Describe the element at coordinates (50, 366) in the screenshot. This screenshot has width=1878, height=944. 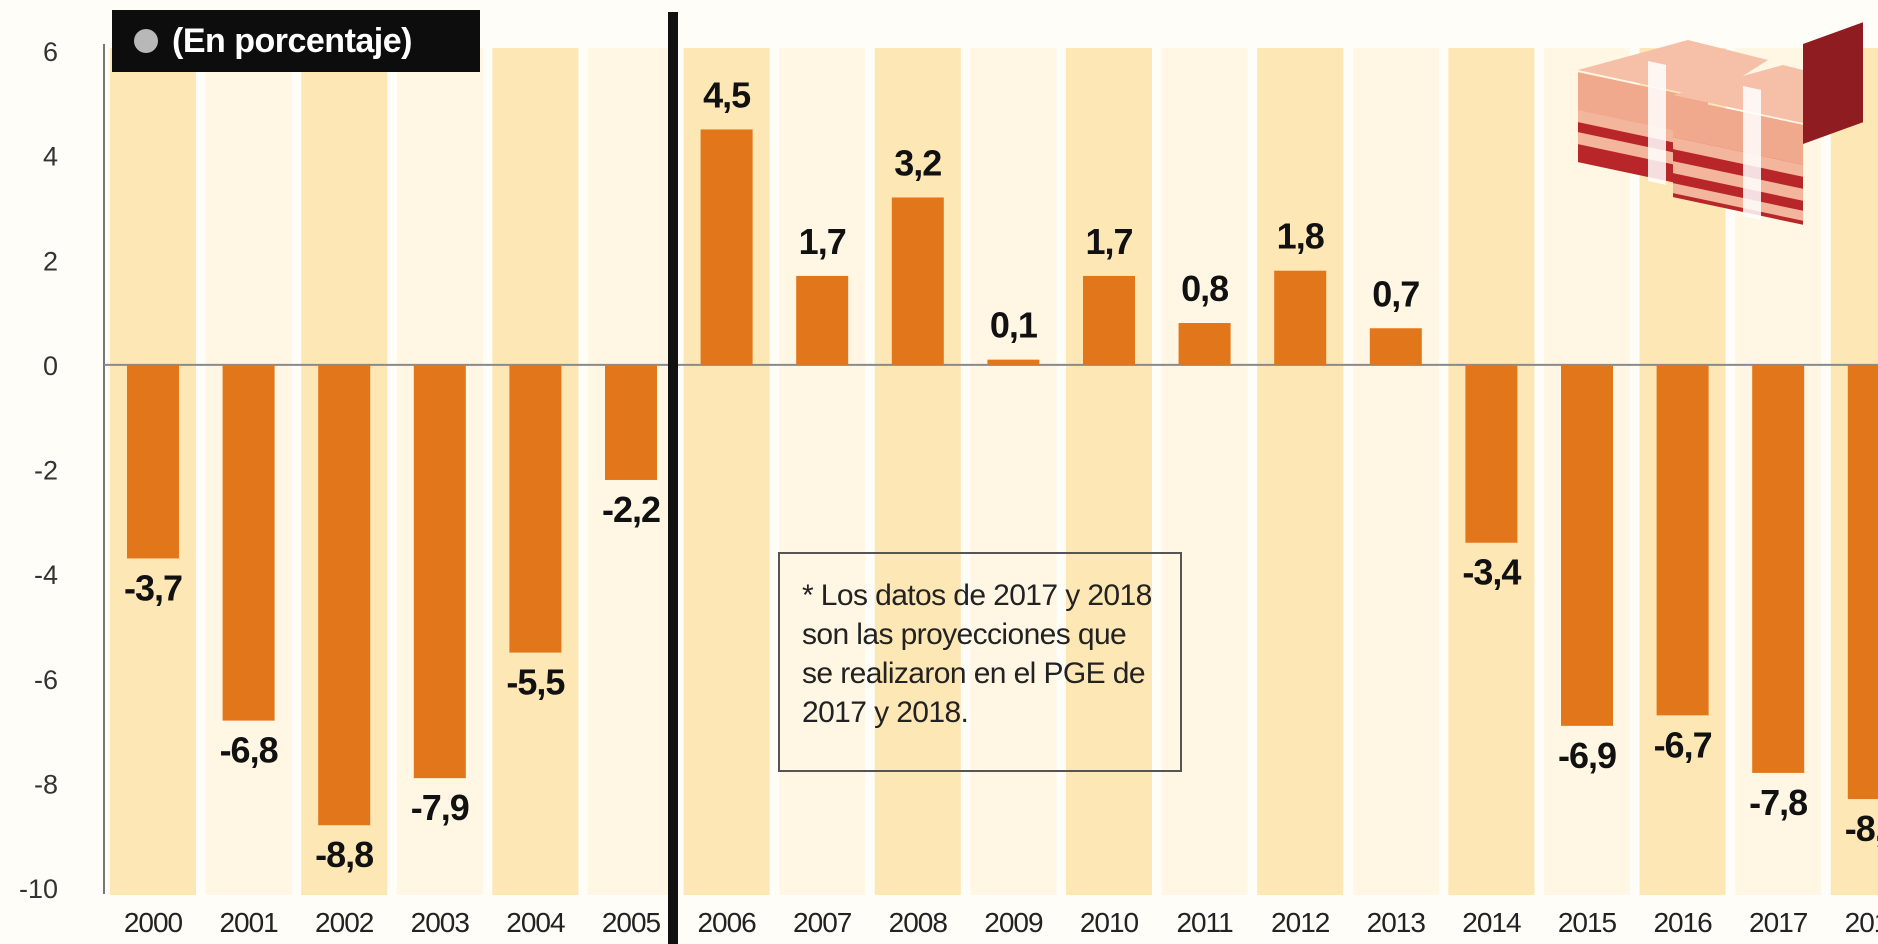
I see `y-tick-label: 0` at that location.